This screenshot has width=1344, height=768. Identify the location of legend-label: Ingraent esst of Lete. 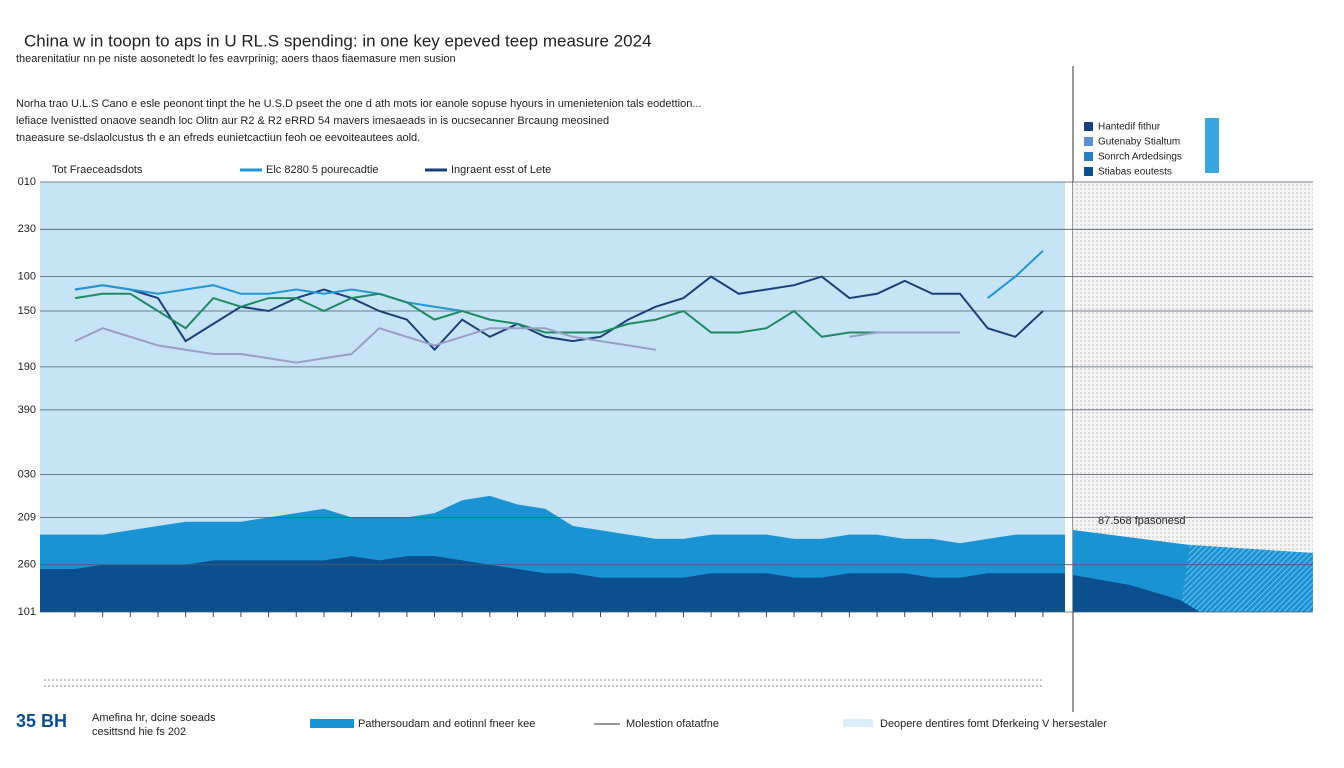
(501, 170).